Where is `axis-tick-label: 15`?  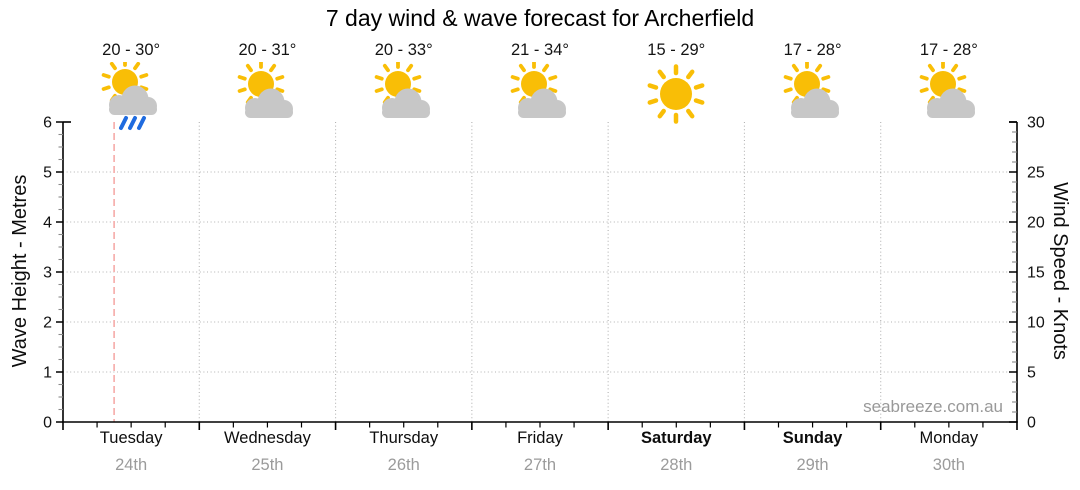
axis-tick-label: 15 is located at coordinates (1036, 273).